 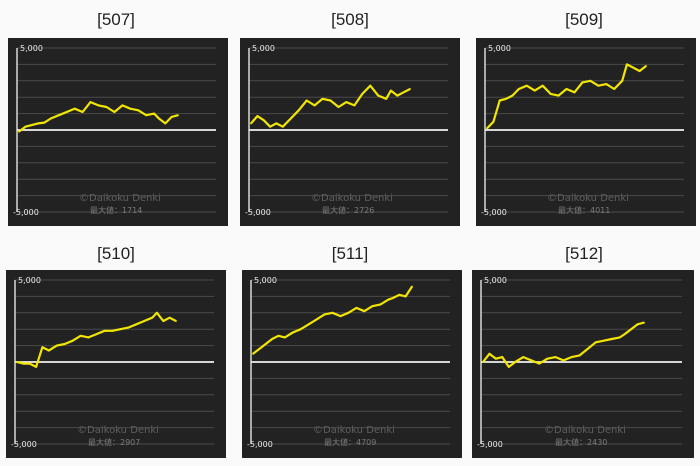 I want to click on chart-panel: 5,000 -5,000 ©Daikoku Denki 最大値：2726, so click(x=350, y=132).